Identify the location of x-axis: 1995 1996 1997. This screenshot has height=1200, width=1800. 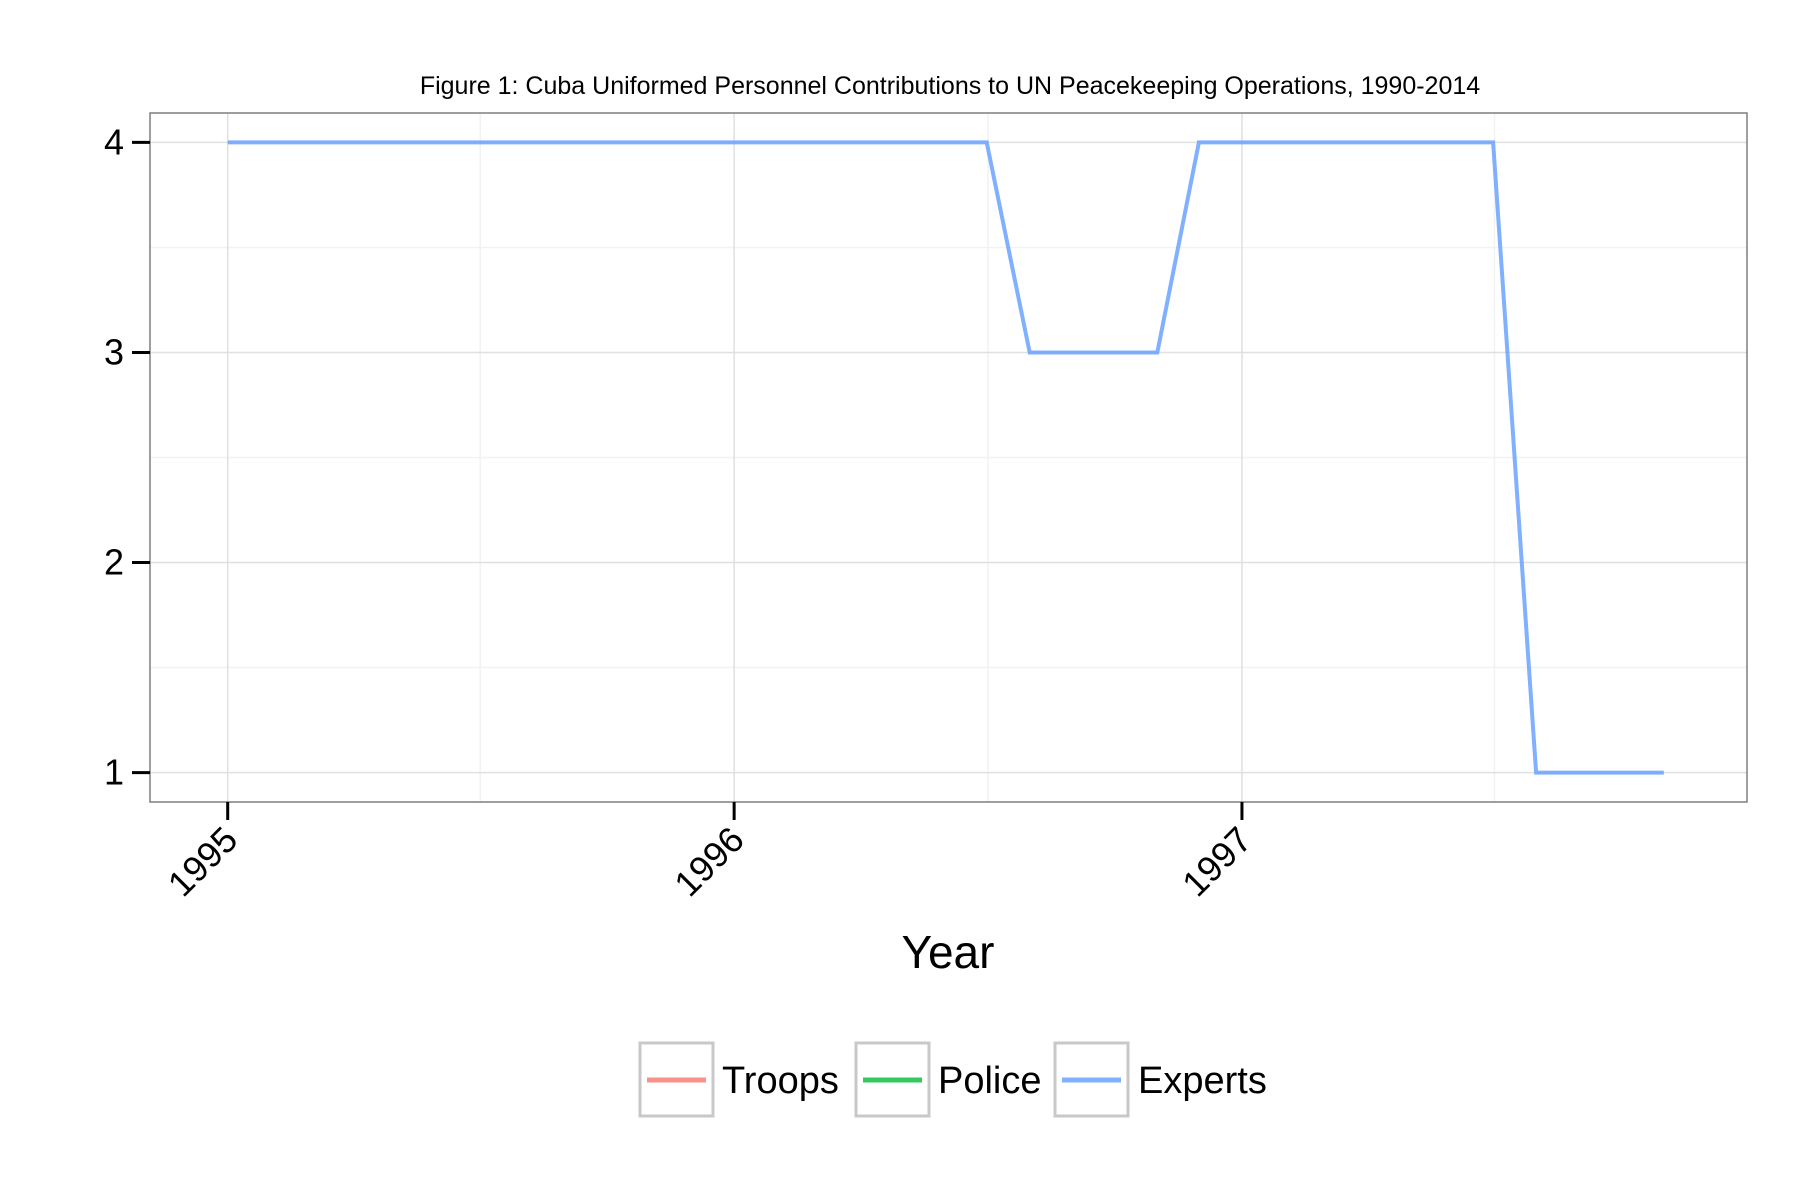
(710, 853).